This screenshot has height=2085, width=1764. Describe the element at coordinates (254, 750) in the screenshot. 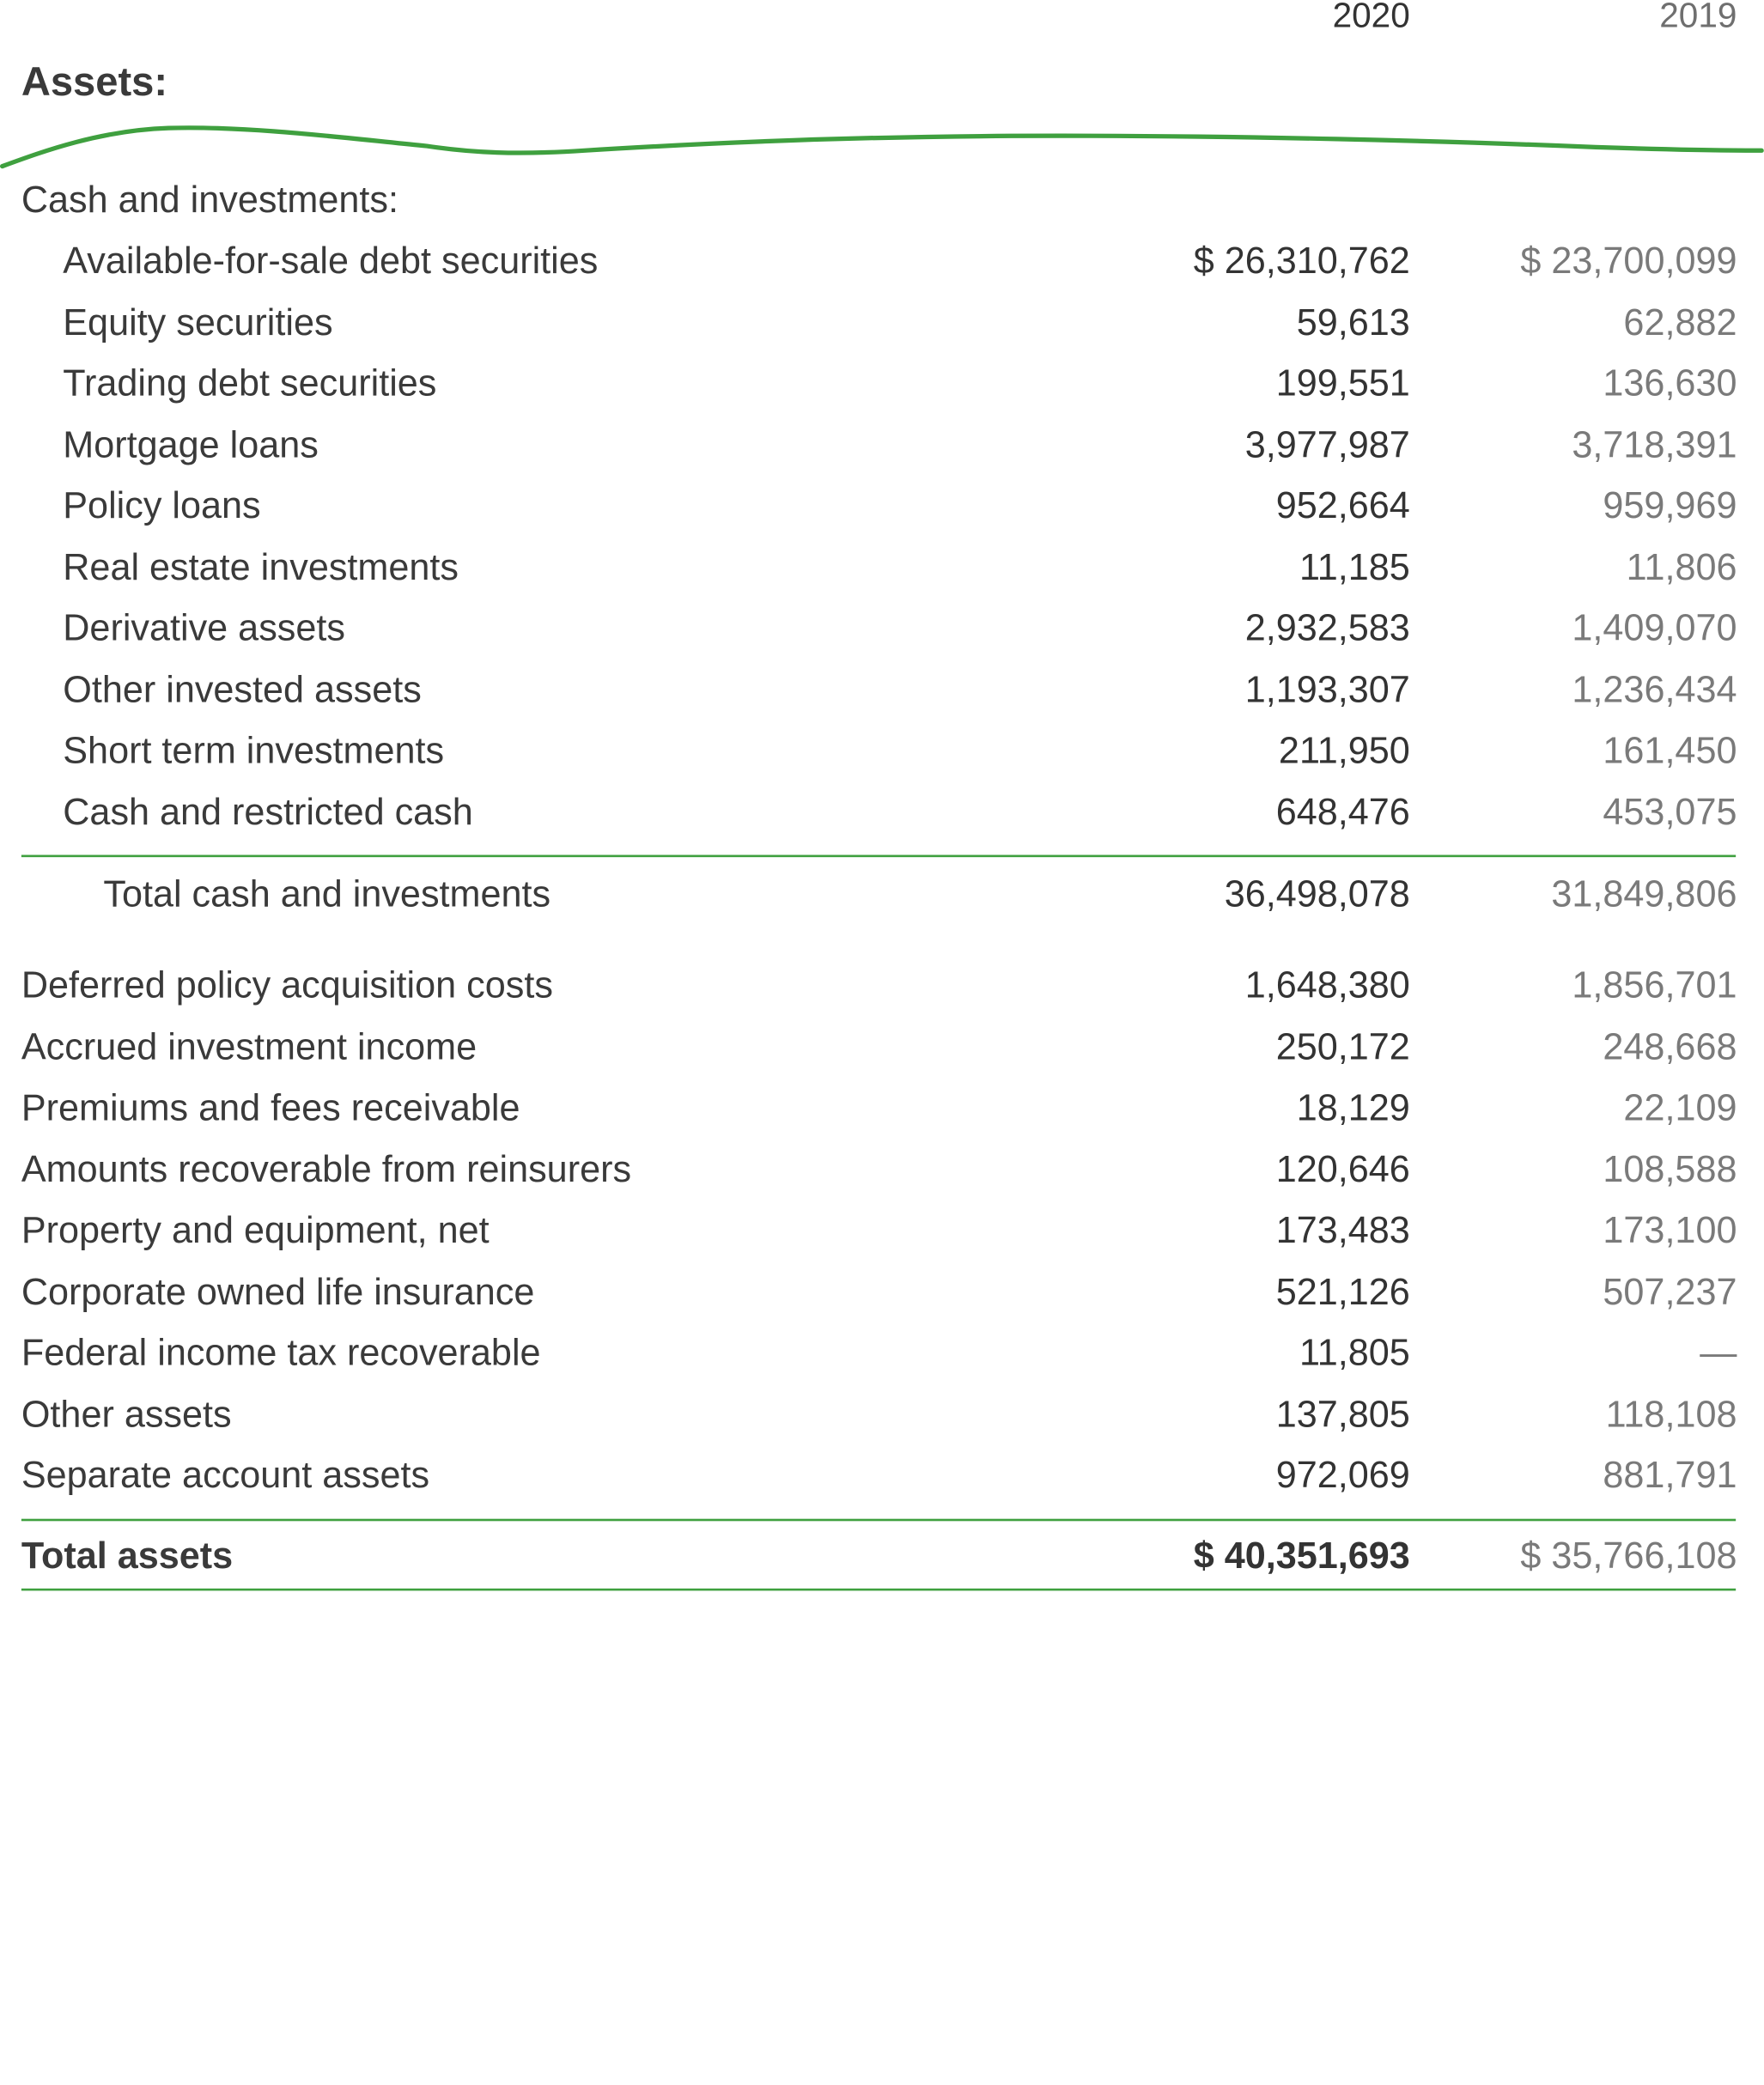

I see `row-label: Short term investments` at that location.